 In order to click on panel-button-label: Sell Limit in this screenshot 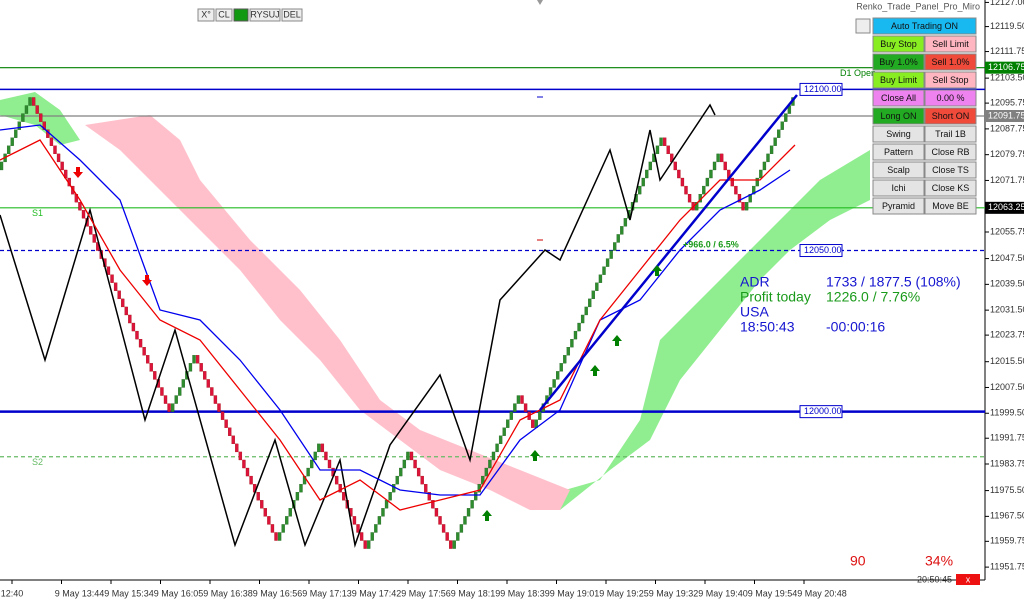, I will do `click(950, 44)`.